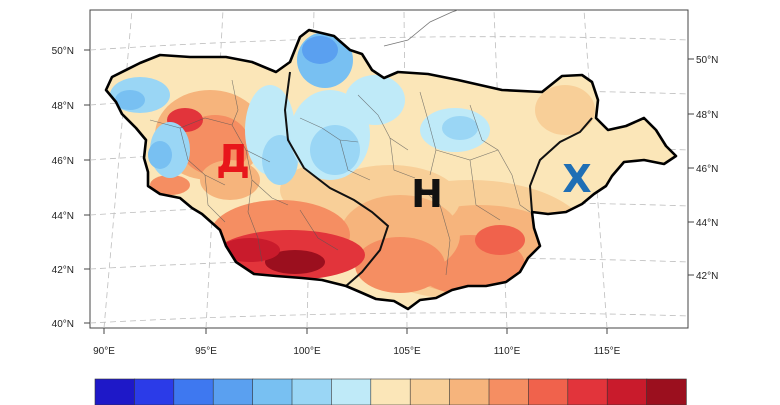 The image size is (780, 405). I want to click on region-label-central: Н, so click(427, 194).